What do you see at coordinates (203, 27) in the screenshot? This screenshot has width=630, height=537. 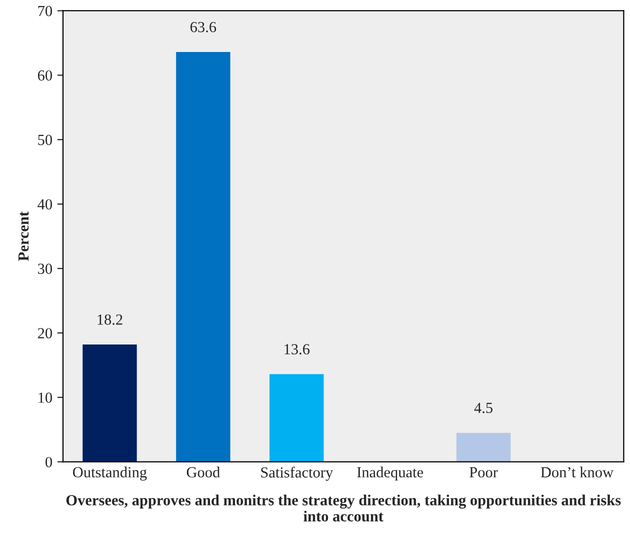 I see `data-label: 63.6` at bounding box center [203, 27].